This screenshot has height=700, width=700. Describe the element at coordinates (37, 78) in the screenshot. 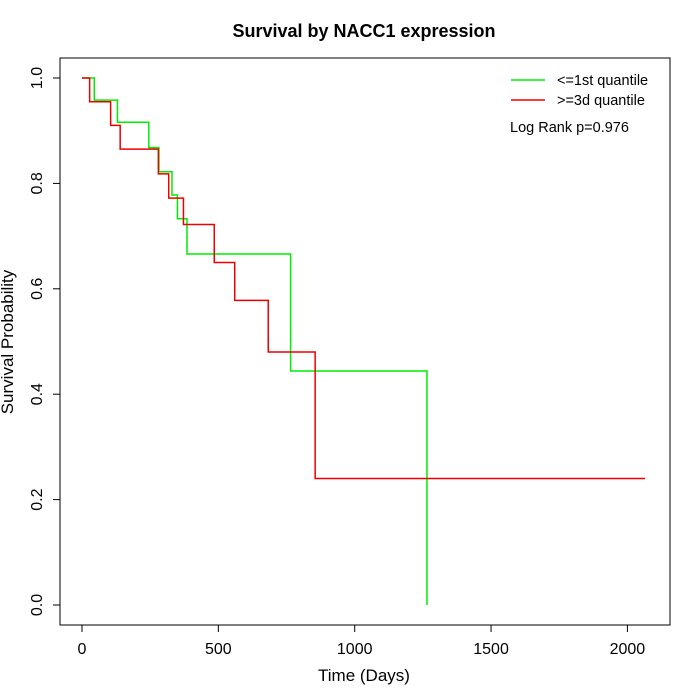

I see `y-tick-label: 1.0` at that location.